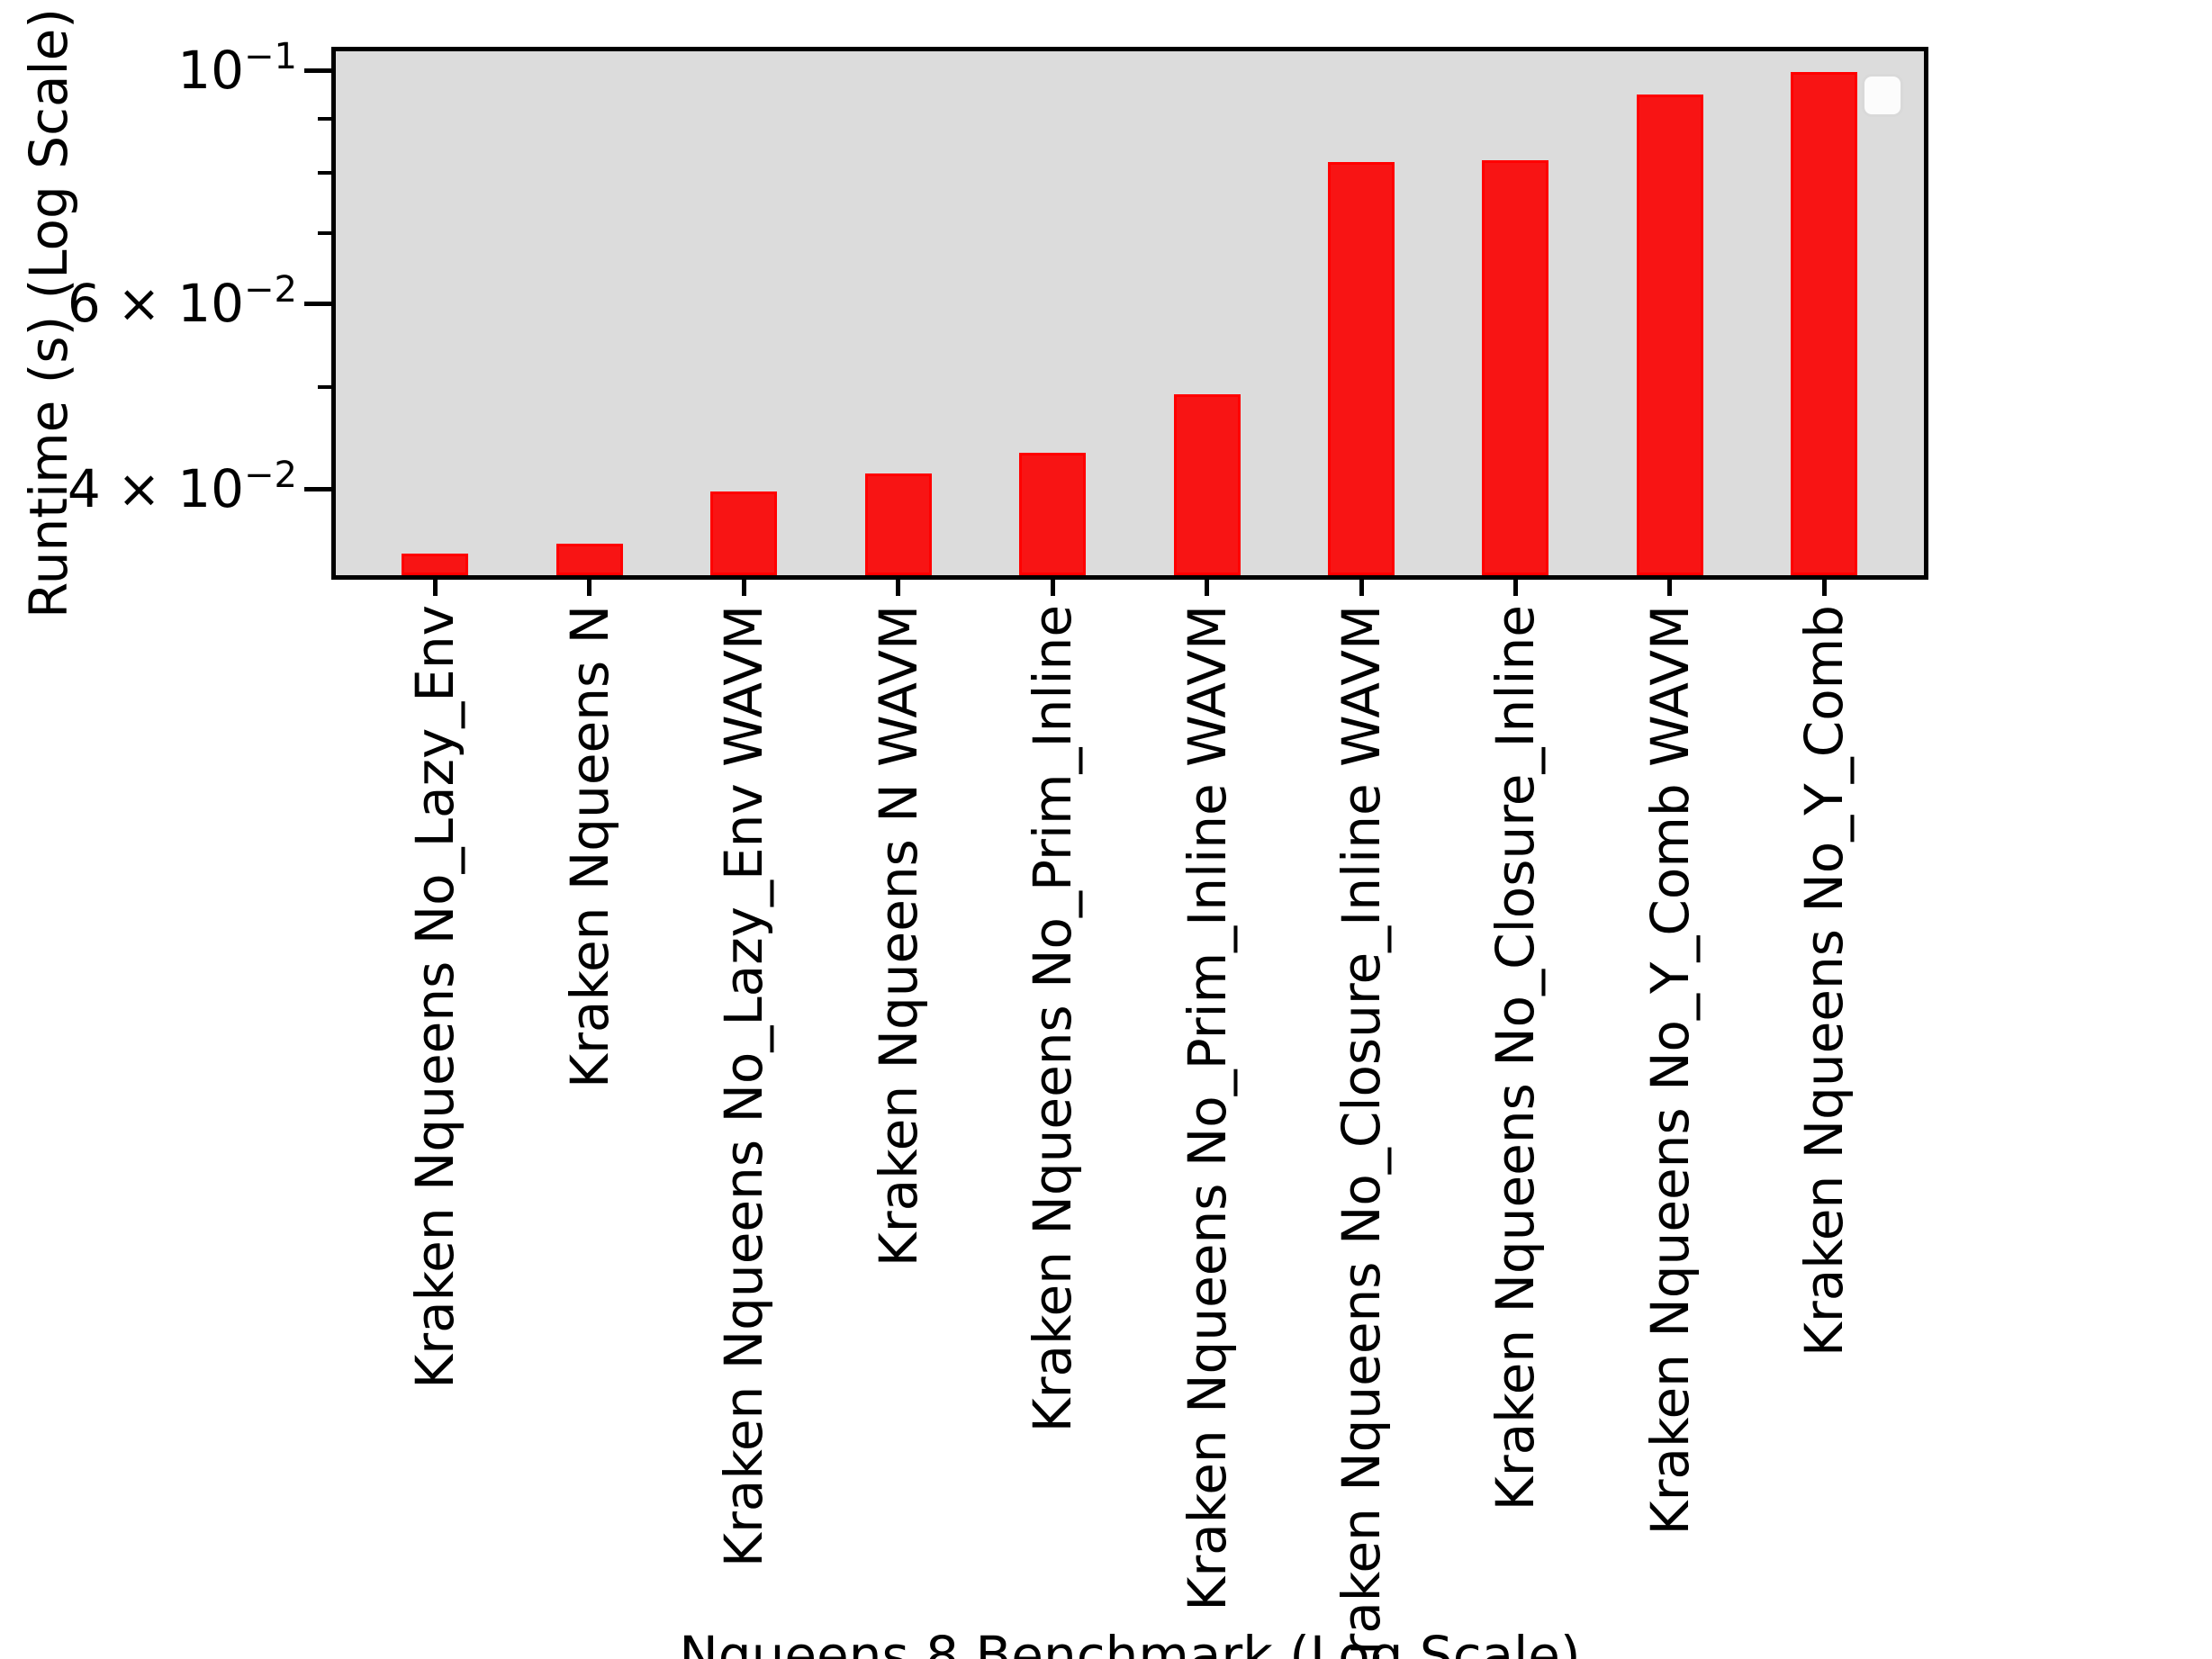  Describe the element at coordinates (48, 313) in the screenshot. I see `y-axis-label: Runtime (s) (Log Scale)` at that location.